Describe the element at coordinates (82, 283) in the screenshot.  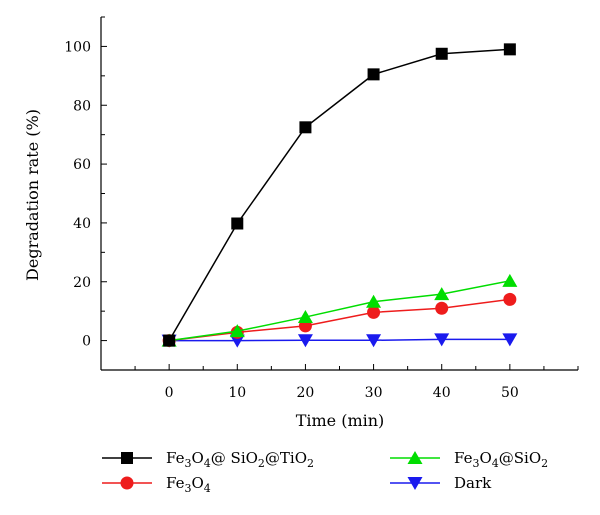
I see `y-tick-label: 20` at that location.